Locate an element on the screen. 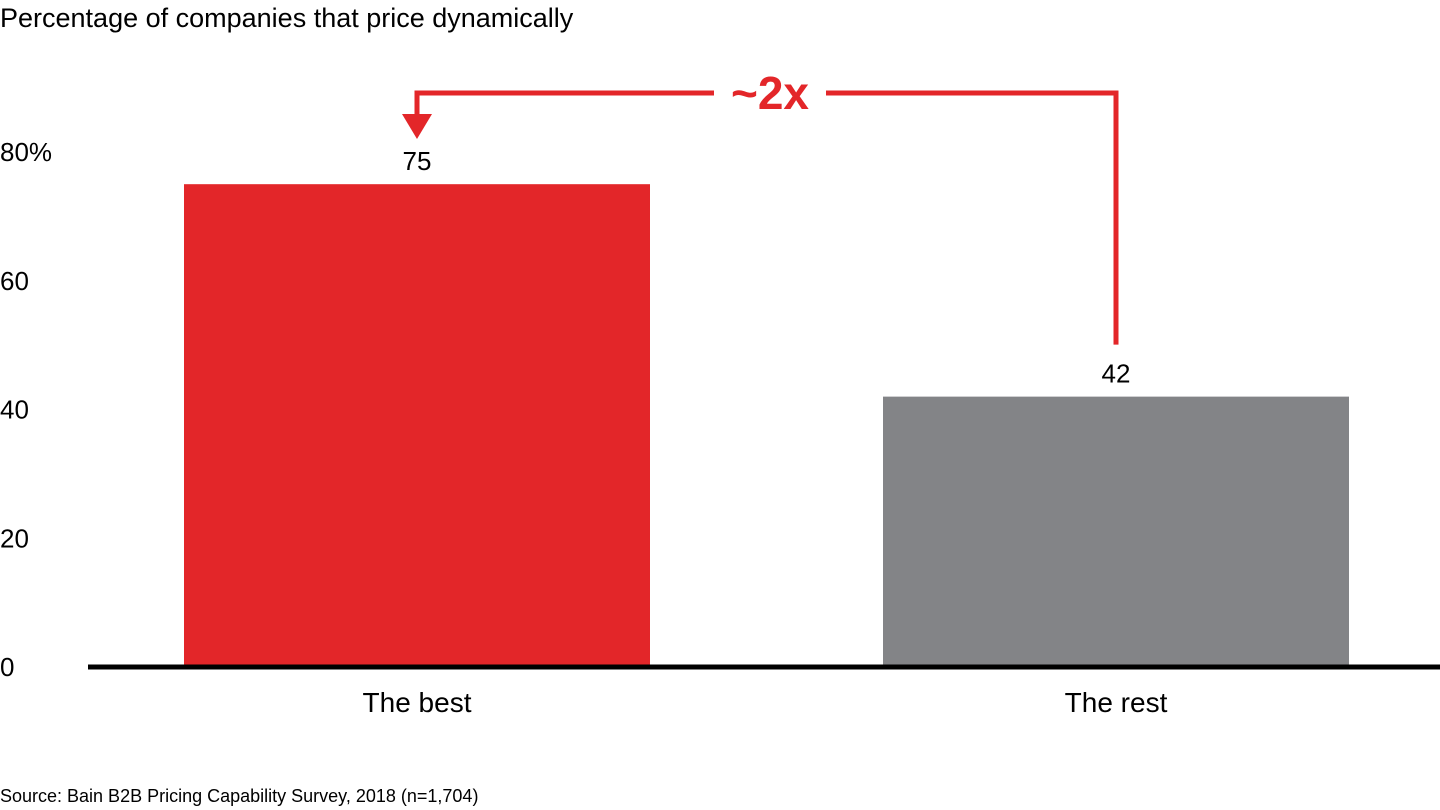 This screenshot has width=1440, height=810. annotation-bracket-left is located at coordinates (564, 103).